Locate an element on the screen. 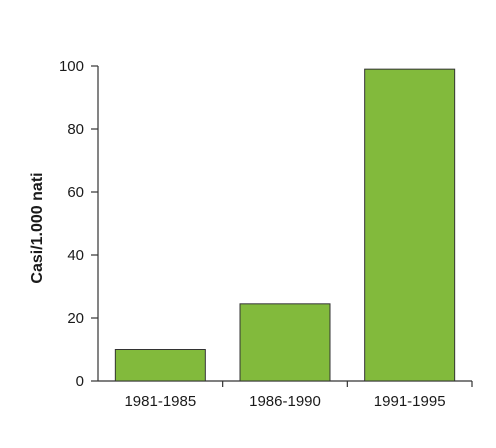  y-axis-title: Casi/1.000 nati is located at coordinates (37, 227).